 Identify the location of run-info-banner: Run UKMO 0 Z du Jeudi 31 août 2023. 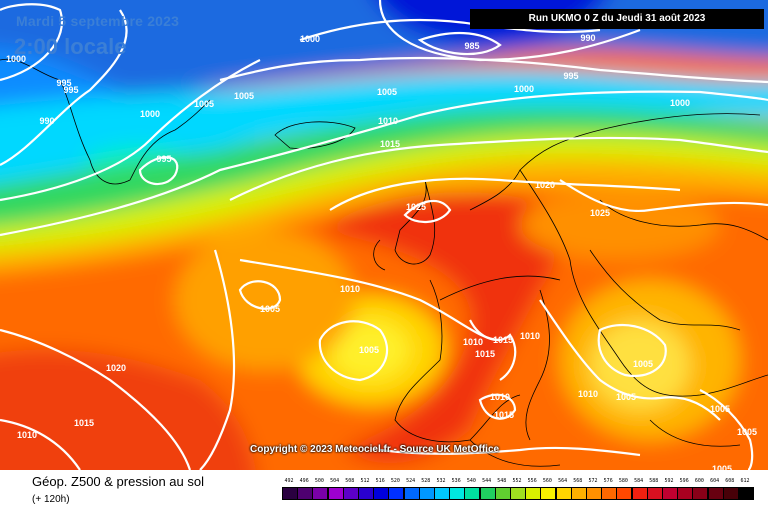
(617, 19).